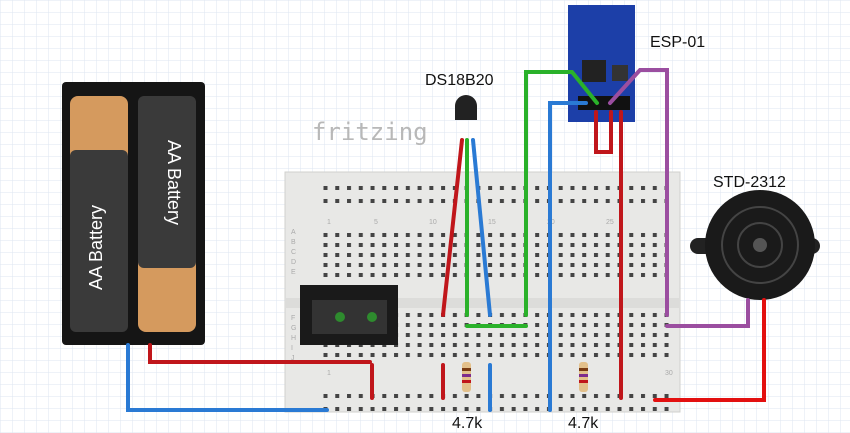 The height and width of the screenshot is (433, 850). Describe the element at coordinates (293, 272) in the screenshot. I see `row-label: E` at that location.